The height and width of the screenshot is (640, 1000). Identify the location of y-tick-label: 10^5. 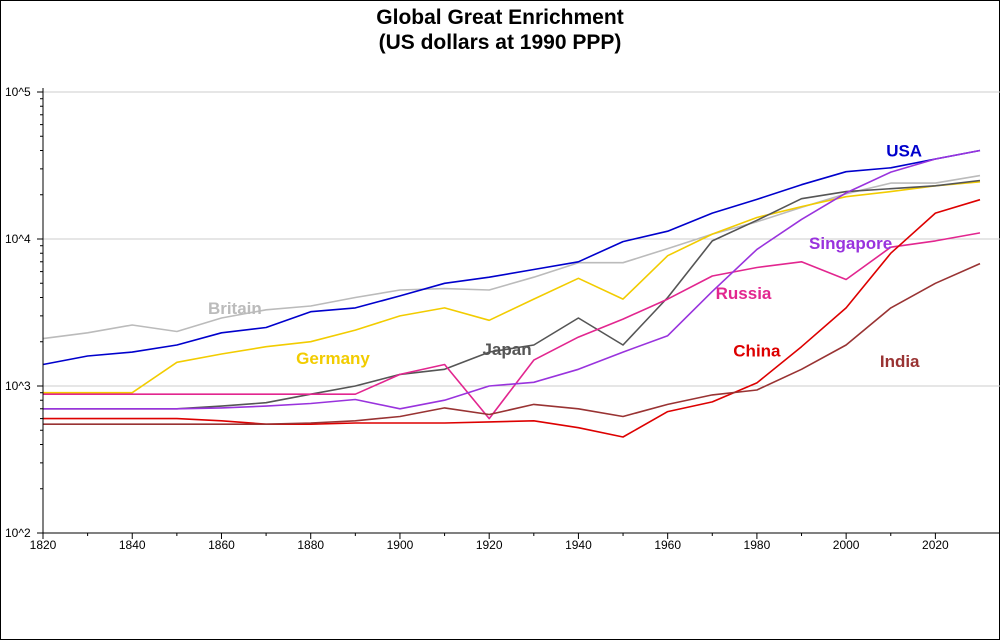
(18, 92).